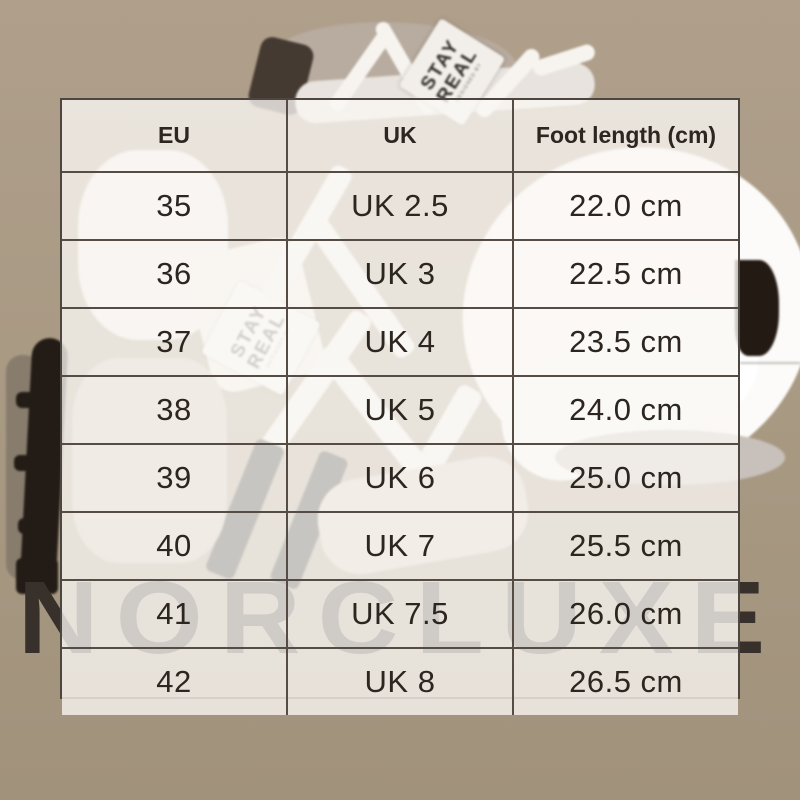  I want to click on table-row: 36 UK 3 22.5 cm, so click(400, 273).